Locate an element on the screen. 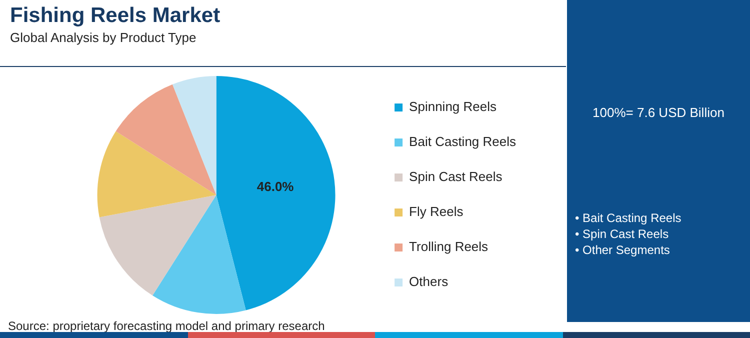 The height and width of the screenshot is (338, 750). text: • Spin Cast Reels is located at coordinates (622, 234).